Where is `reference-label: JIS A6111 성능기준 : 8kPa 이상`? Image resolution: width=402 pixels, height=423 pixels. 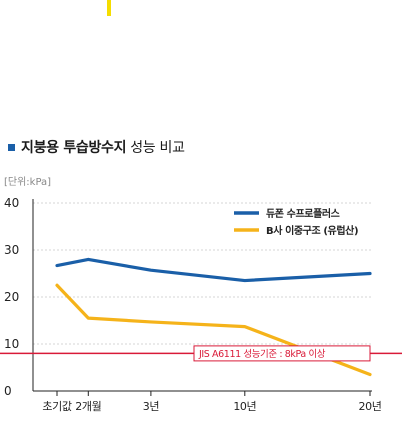 reference-label: JIS A6111 성능기준 : 8kPa 이상 is located at coordinates (262, 354).